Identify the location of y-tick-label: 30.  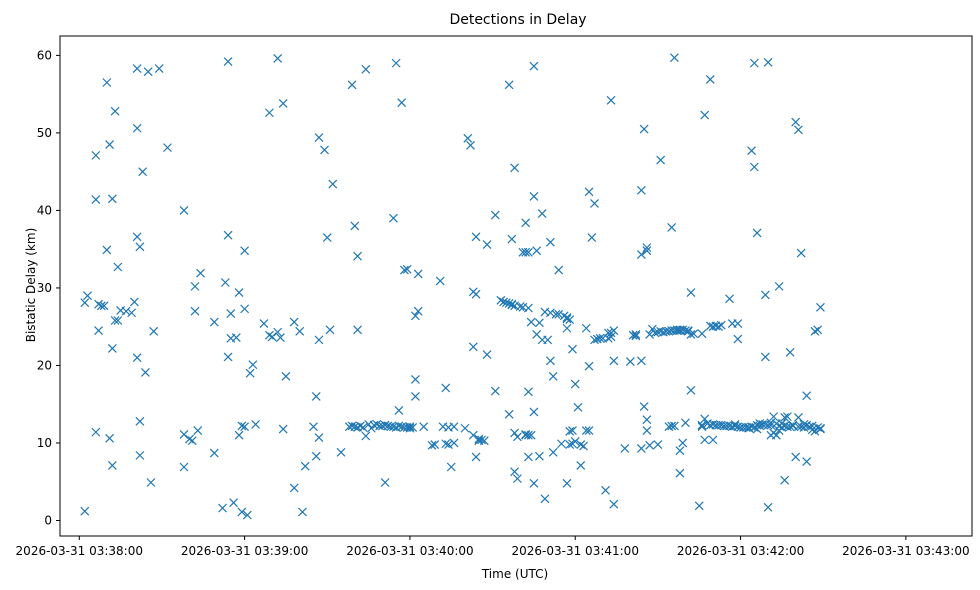
(44, 288).